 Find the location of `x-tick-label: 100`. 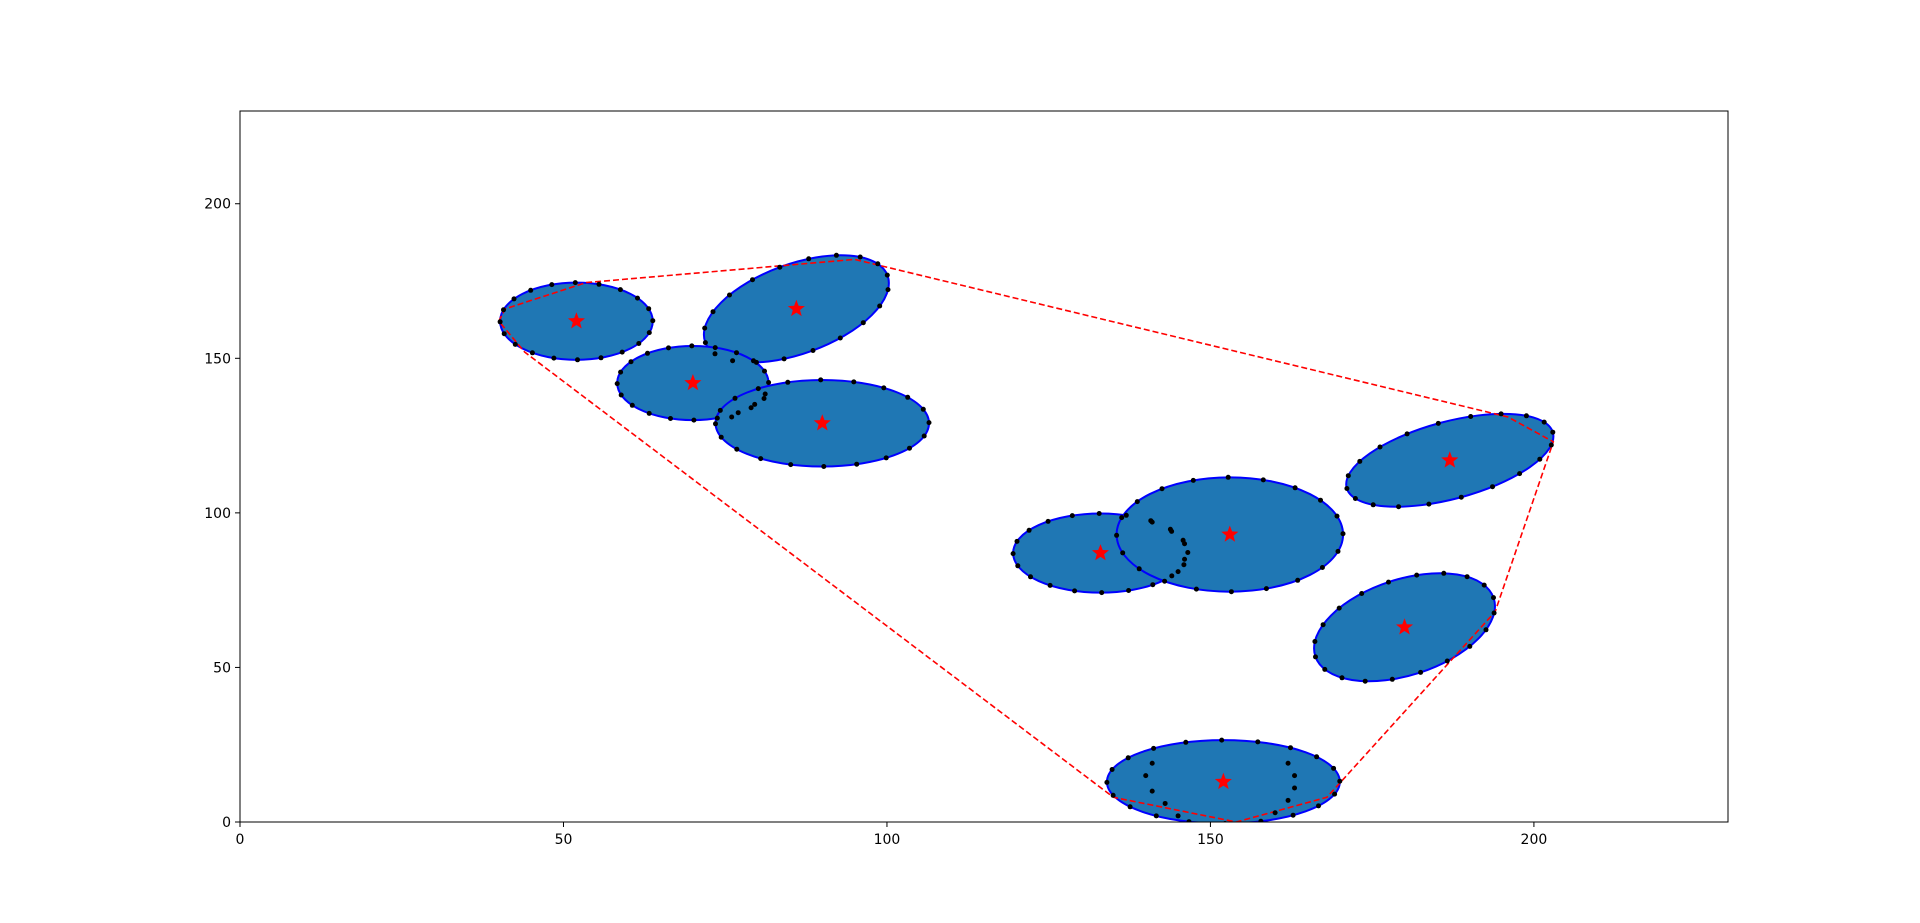

x-tick-label: 100 is located at coordinates (887, 840).